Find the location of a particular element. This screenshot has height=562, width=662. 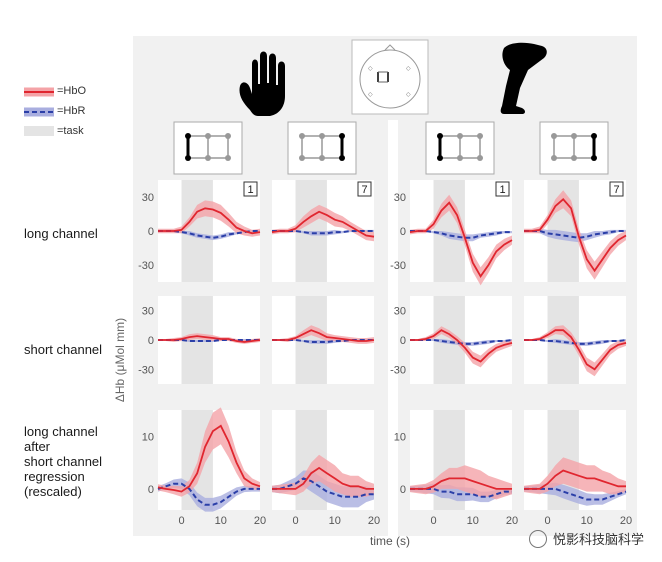

watermark-text: 悦影科技脑科学 is located at coordinates (598, 539).